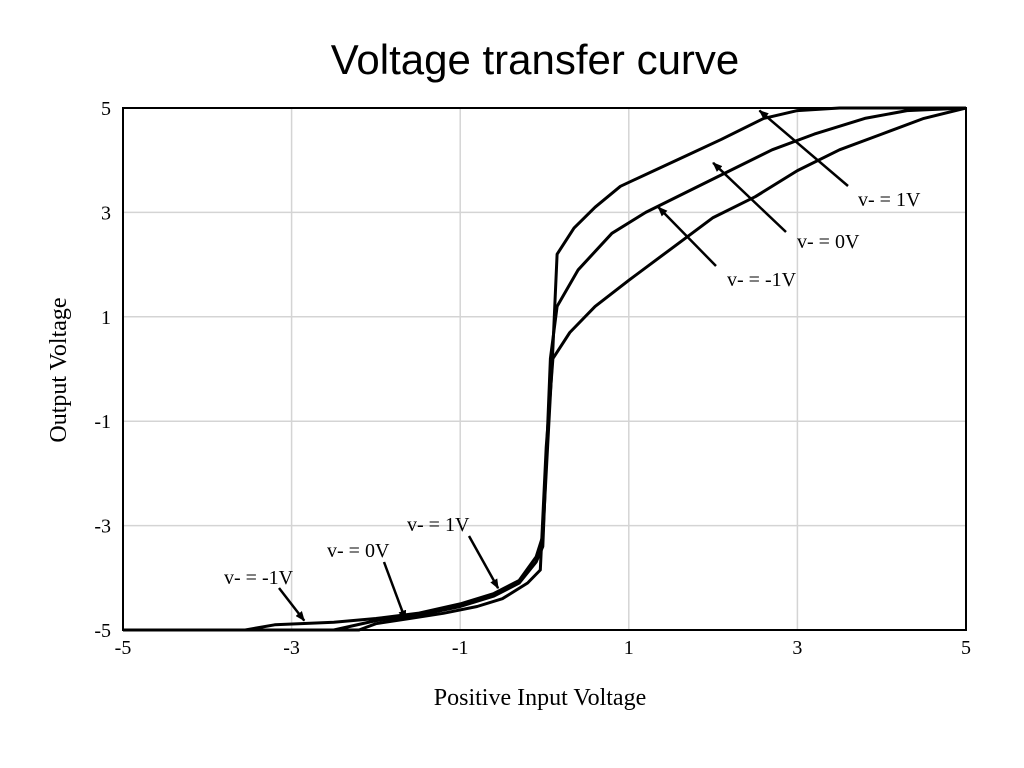  I want to click on chart-title: Voltage transfer curve, so click(535, 59).